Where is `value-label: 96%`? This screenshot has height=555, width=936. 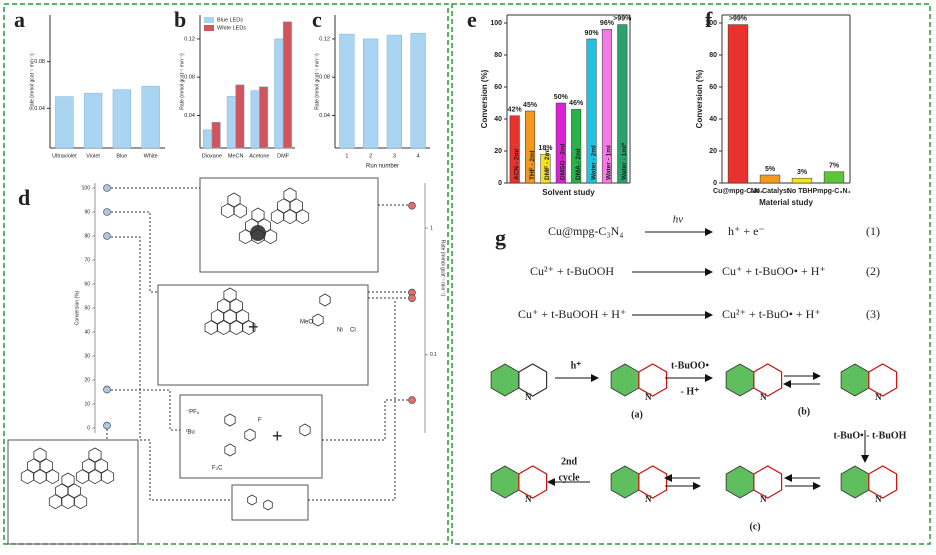
value-label: 96% is located at coordinates (607, 23).